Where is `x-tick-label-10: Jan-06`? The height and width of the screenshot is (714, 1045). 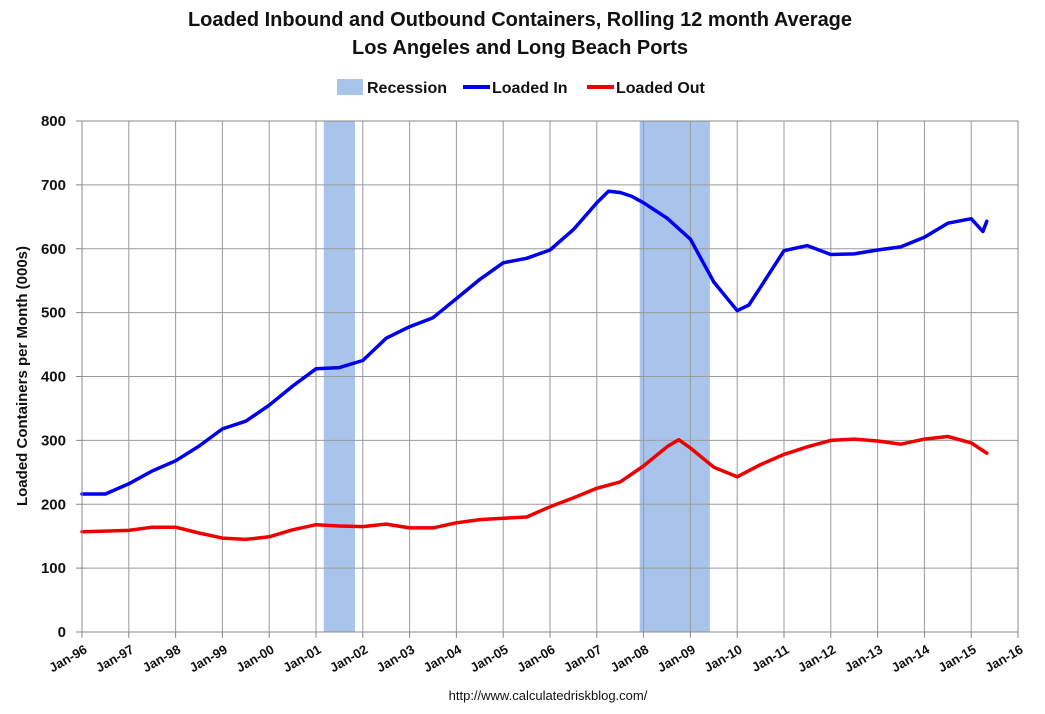
x-tick-label-10: Jan-06 is located at coordinates (535, 659).